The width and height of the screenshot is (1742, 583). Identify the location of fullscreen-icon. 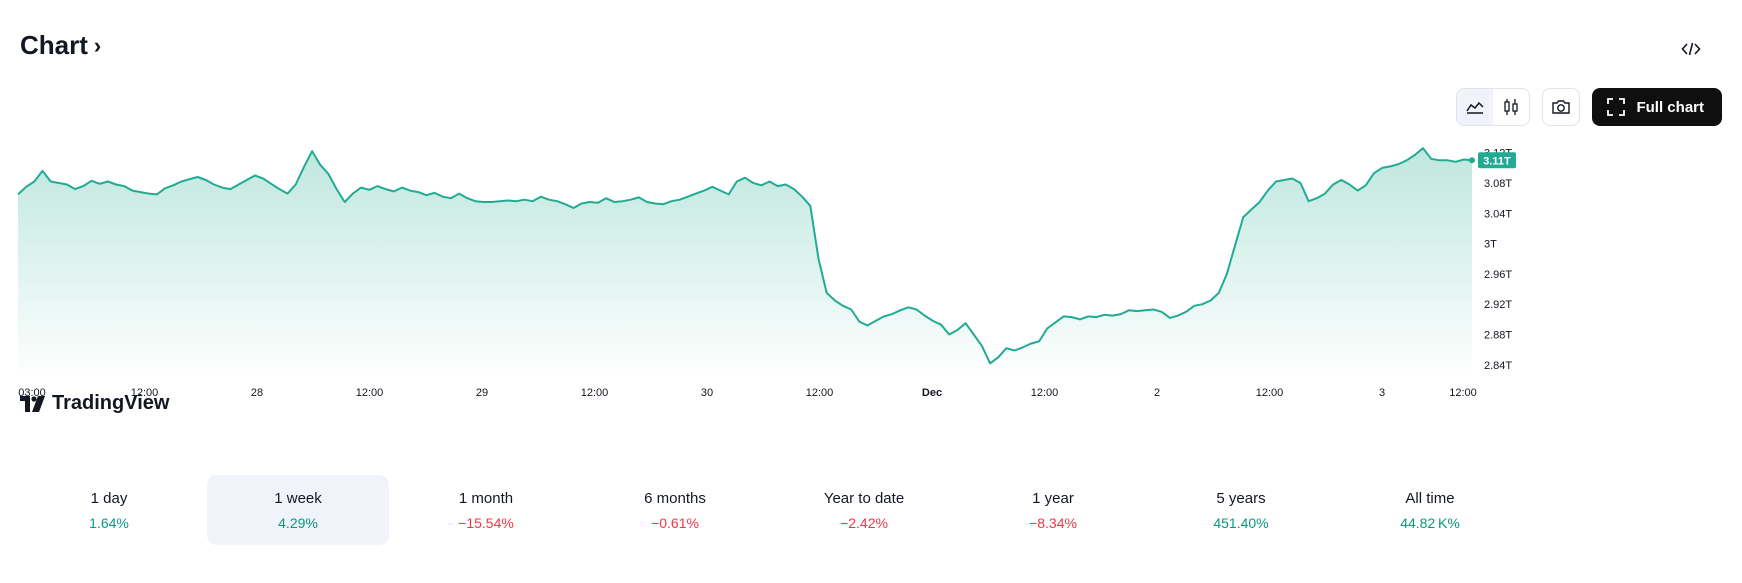
(1616, 107).